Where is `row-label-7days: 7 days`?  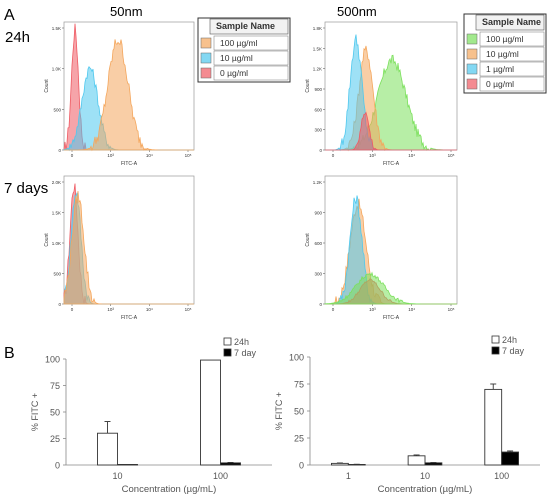
row-label-7days: 7 days is located at coordinates (26, 188).